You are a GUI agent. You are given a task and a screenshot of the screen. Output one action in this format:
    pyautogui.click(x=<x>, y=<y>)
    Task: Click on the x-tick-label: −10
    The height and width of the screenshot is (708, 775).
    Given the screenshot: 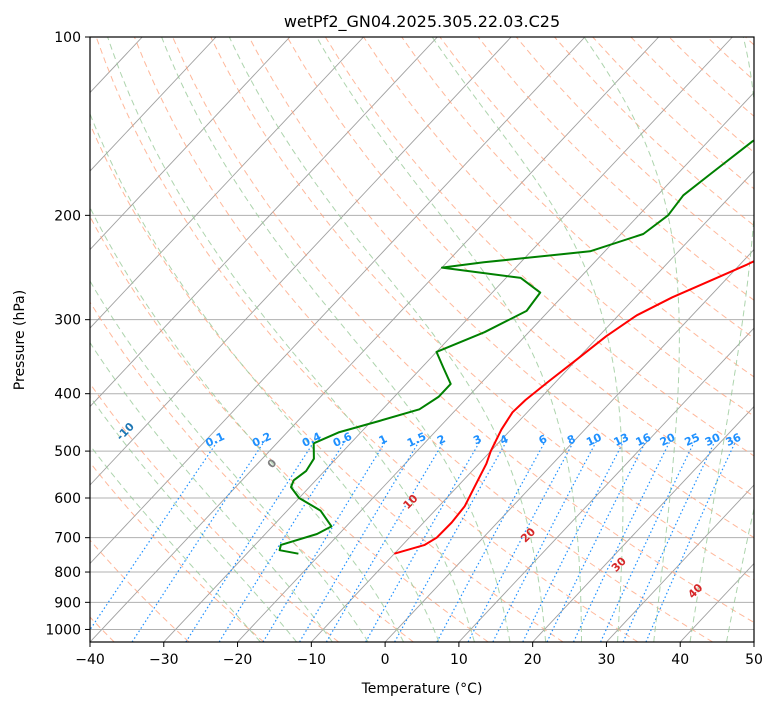 What is the action you would take?
    pyautogui.click(x=312, y=660)
    